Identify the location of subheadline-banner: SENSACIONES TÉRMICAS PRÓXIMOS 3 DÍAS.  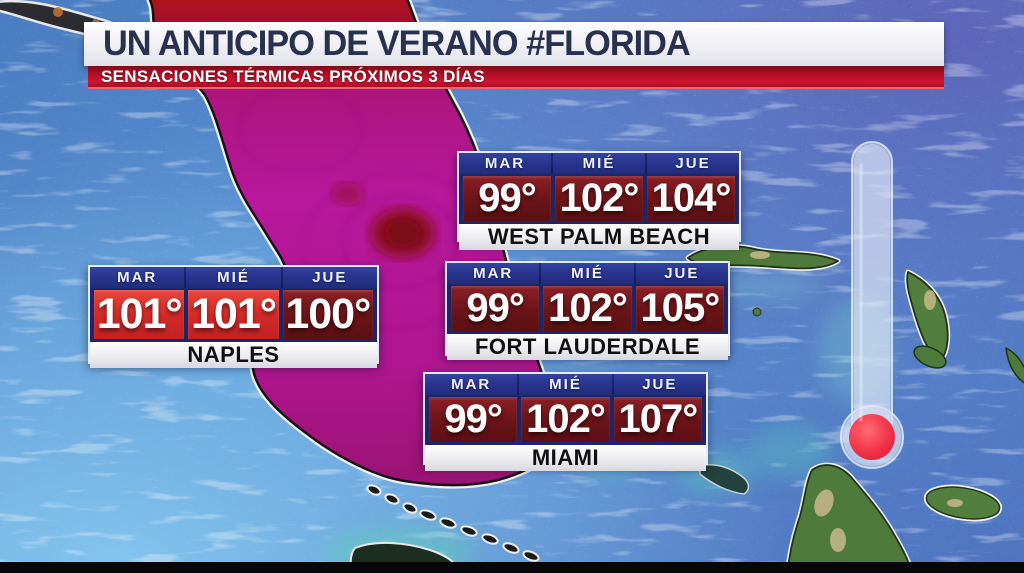
(516, 77).